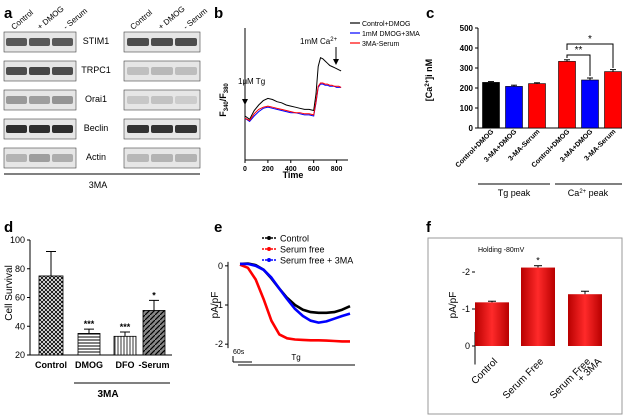 The width and height of the screenshot is (626, 416). Describe the element at coordinates (23, 20) in the screenshot. I see `blot-col-left-1: Control` at that location.